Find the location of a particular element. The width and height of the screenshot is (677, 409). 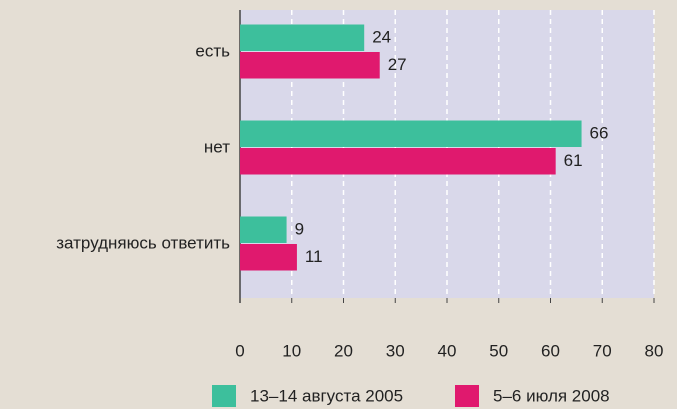

value-label: 11 is located at coordinates (314, 256).